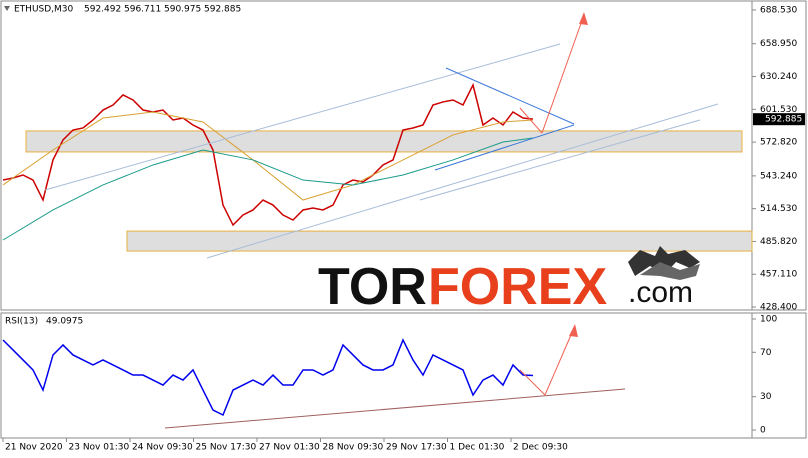 The height and width of the screenshot is (458, 808). Describe the element at coordinates (778, 44) in the screenshot. I see `y-tick-label: 658.950` at that location.